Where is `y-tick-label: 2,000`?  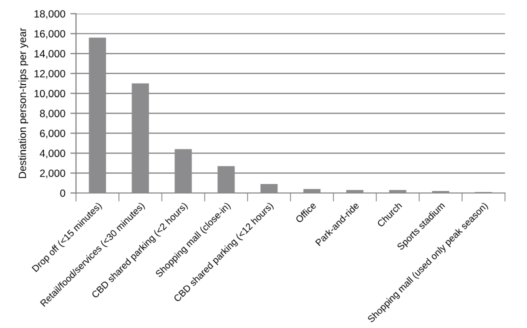
y-tick-label: 2,000 is located at coordinates (53, 174).